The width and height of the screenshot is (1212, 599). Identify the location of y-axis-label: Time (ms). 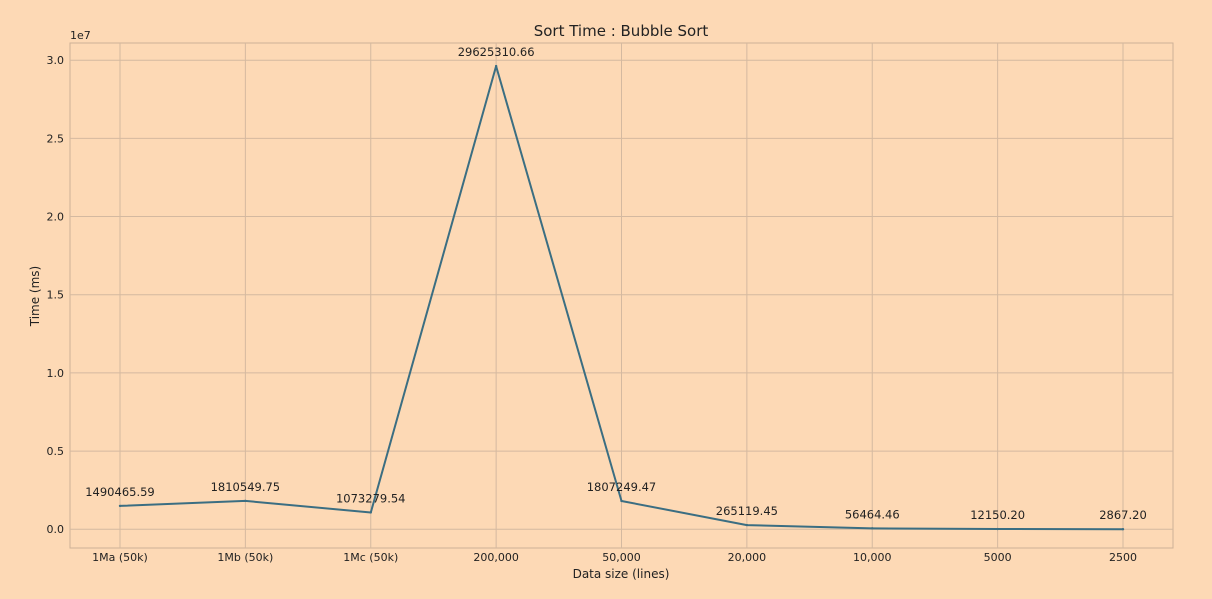
(35, 297).